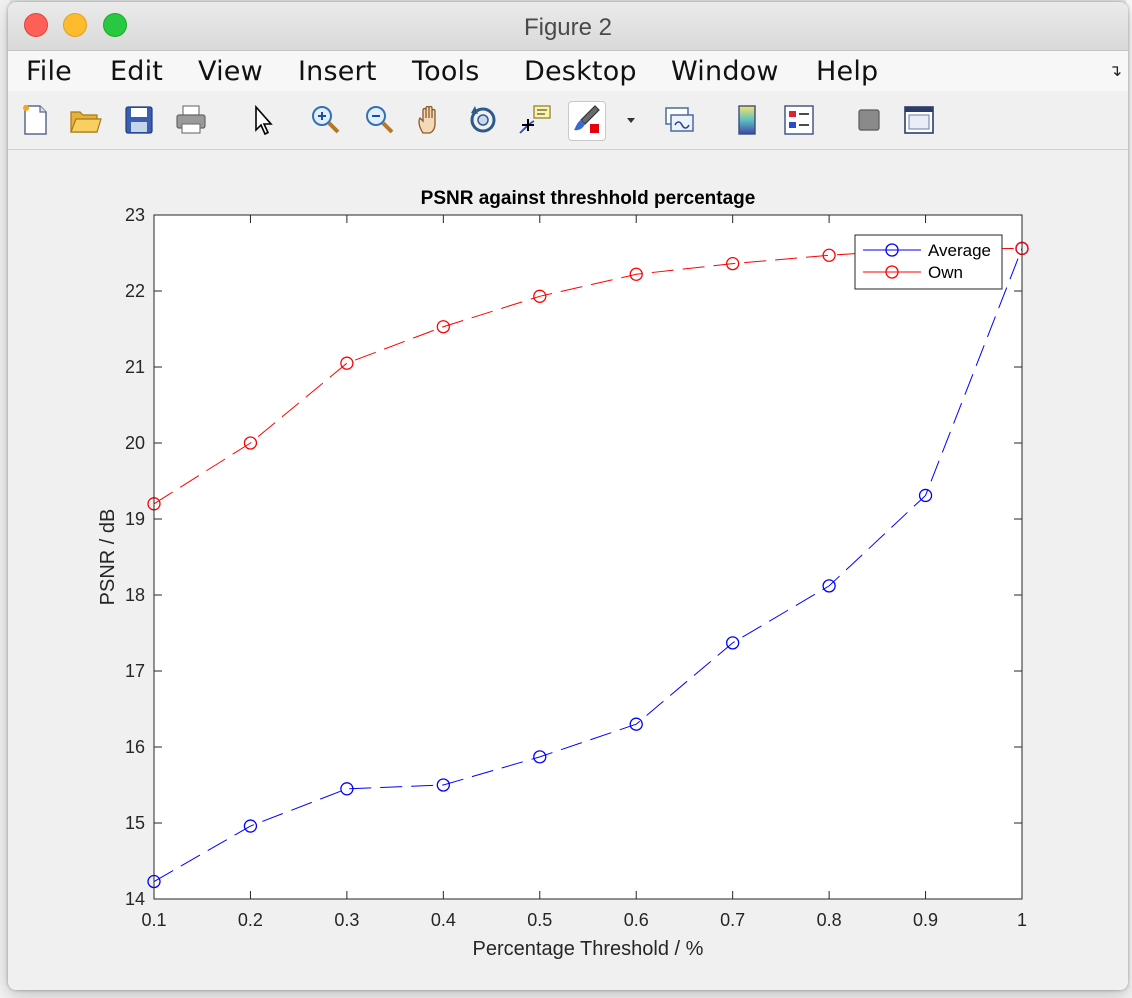  I want to click on x-tick-label: 0.6, so click(636, 920).